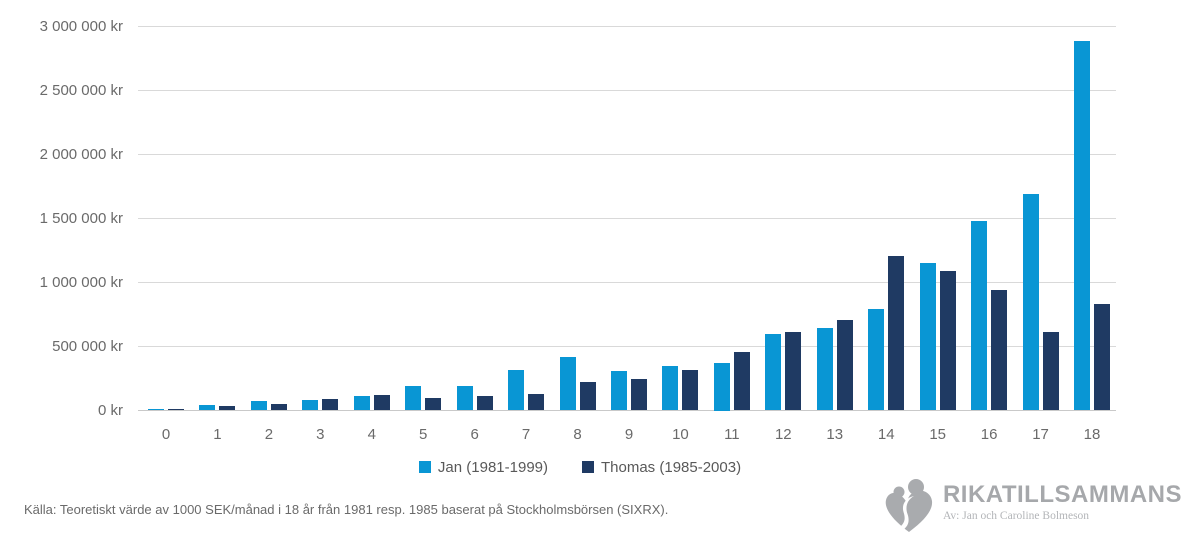 This screenshot has width=1200, height=544. Describe the element at coordinates (783, 434) in the screenshot. I see `x-axis-tick-label: 12` at that location.